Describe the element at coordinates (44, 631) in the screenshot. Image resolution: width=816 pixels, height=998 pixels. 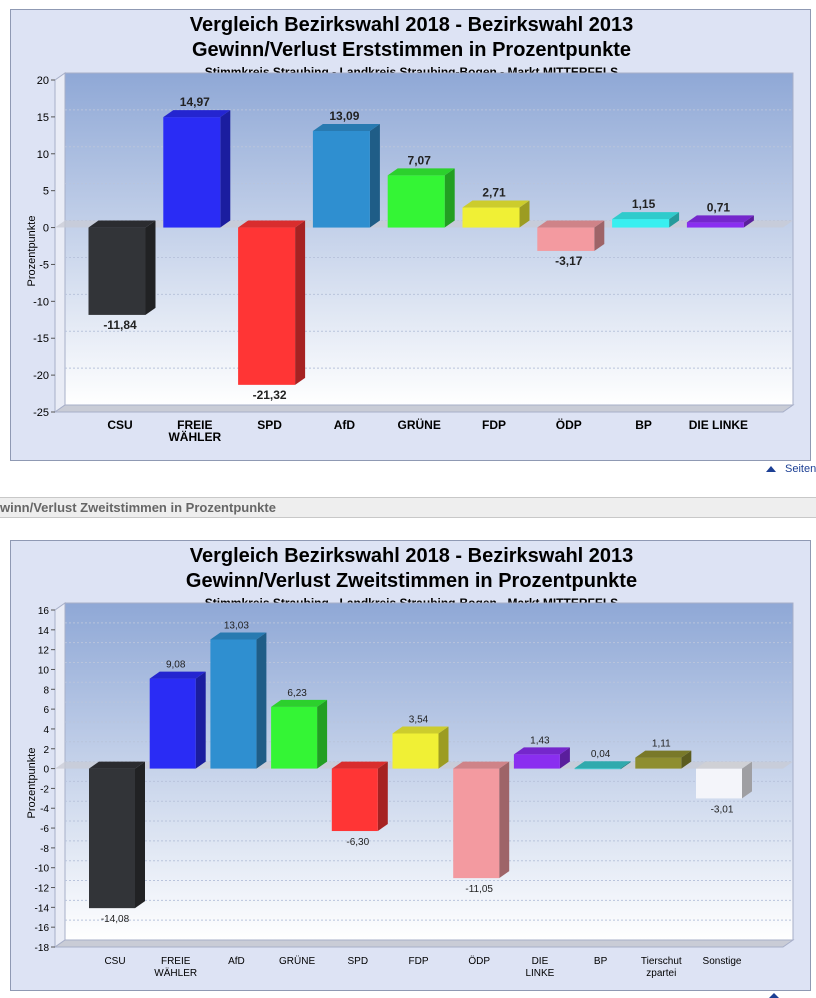
I see `y-tick-label: 14` at that location.